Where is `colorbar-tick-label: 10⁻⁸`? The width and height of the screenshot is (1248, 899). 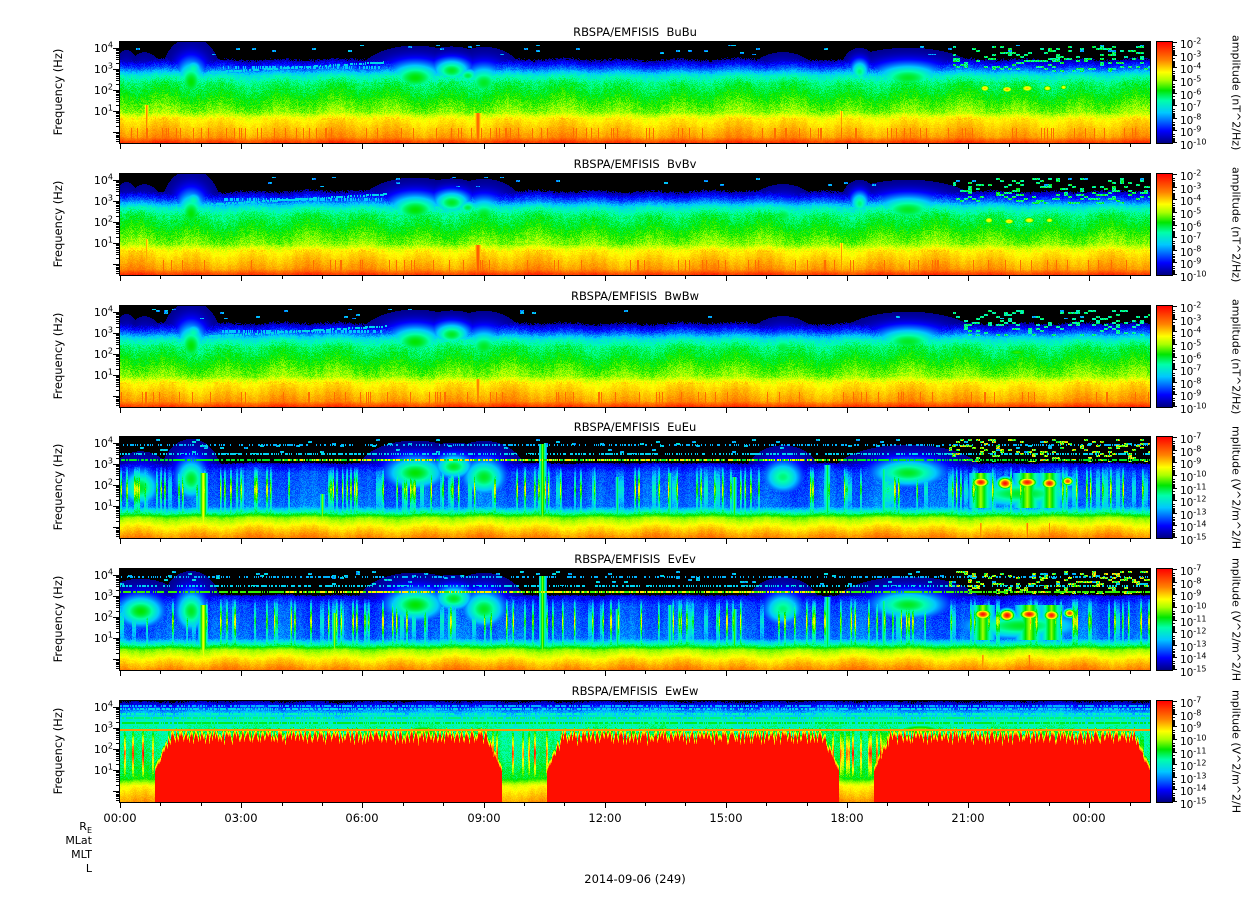
colorbar-tick-label: 10⁻⁸ is located at coordinates (1191, 715).